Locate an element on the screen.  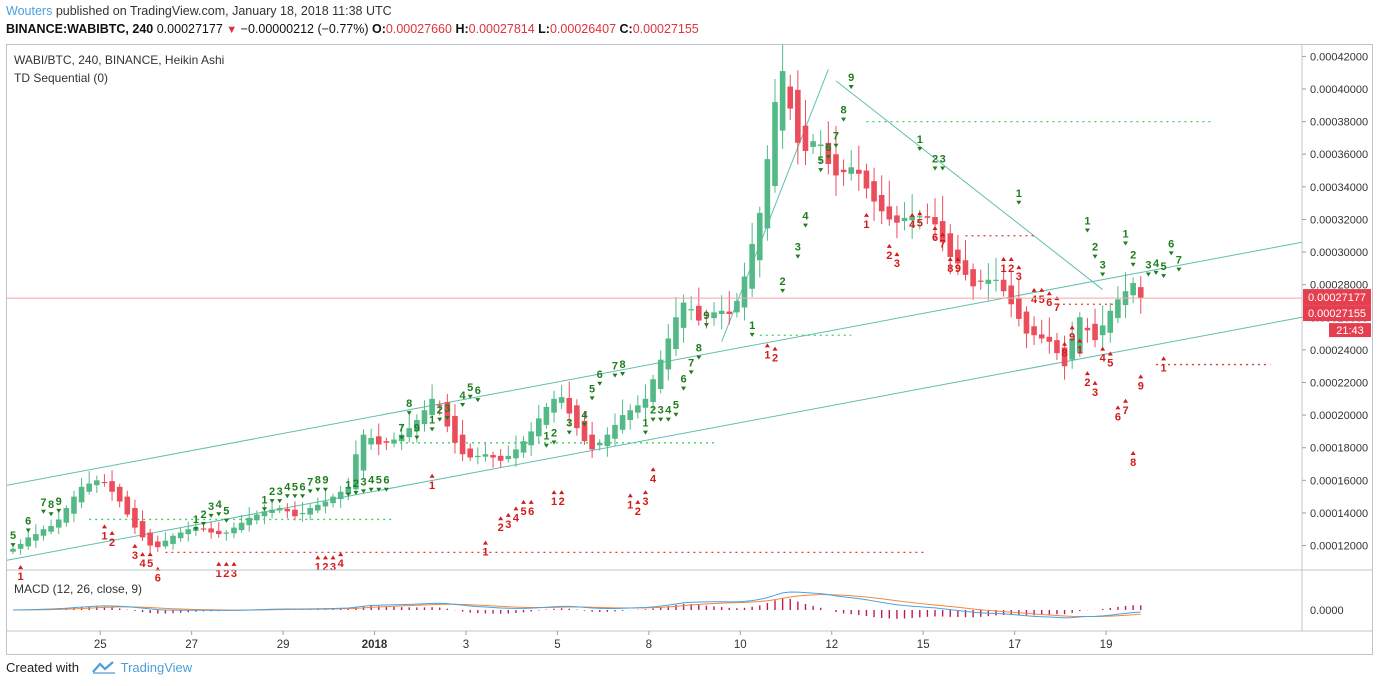
macd-signal-line is located at coordinates (576, 605).